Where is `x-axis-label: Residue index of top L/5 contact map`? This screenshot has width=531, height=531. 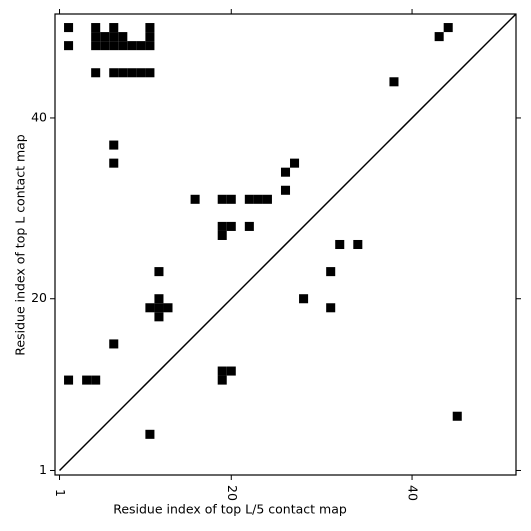 x-axis-label: Residue index of top L/5 contact map is located at coordinates (230, 509).